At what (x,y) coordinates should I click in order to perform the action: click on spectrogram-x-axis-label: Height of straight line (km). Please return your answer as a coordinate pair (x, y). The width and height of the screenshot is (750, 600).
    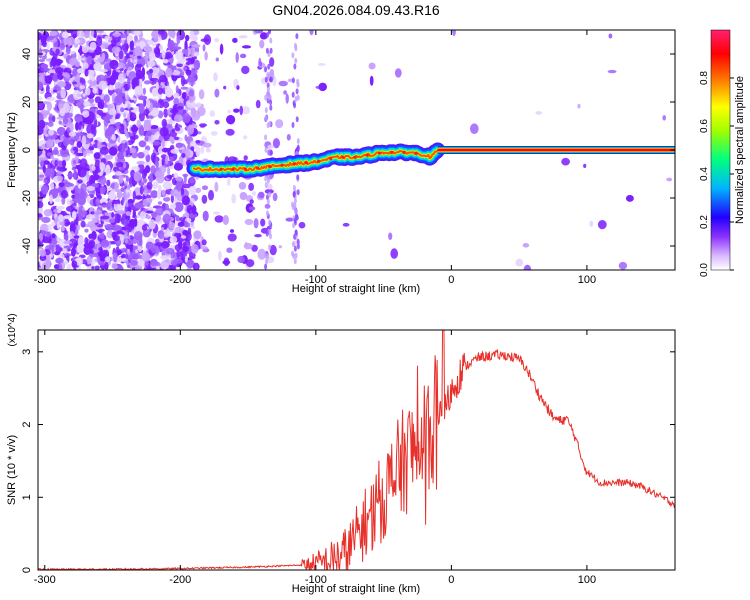
    Looking at the image, I should click on (356, 289).